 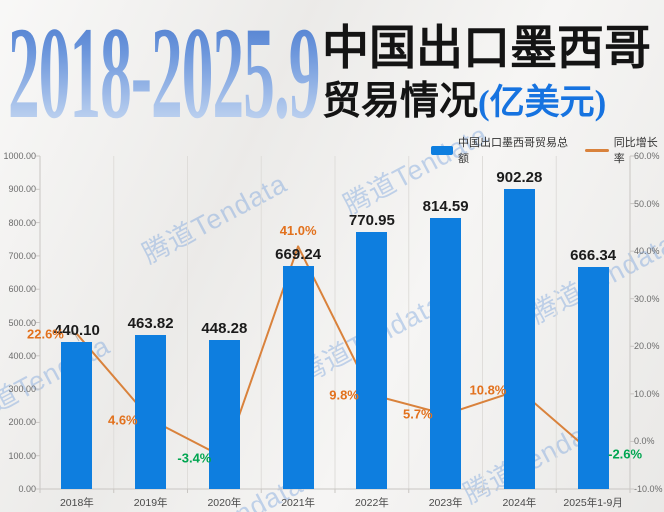 What do you see at coordinates (298, 377) in the screenshot?
I see `bar-2021年` at bounding box center [298, 377].